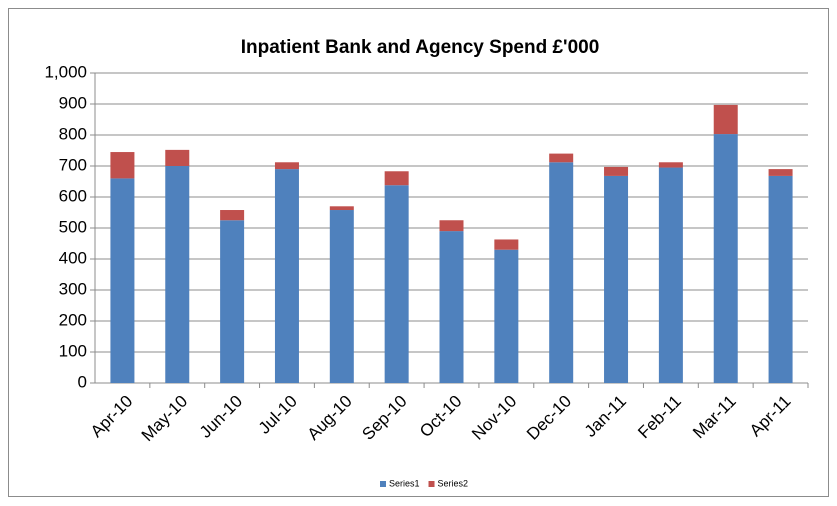 Image resolution: width=837 pixels, height=506 pixels. Describe the element at coordinates (82, 381) in the screenshot. I see `y-tick-label: 0` at that location.